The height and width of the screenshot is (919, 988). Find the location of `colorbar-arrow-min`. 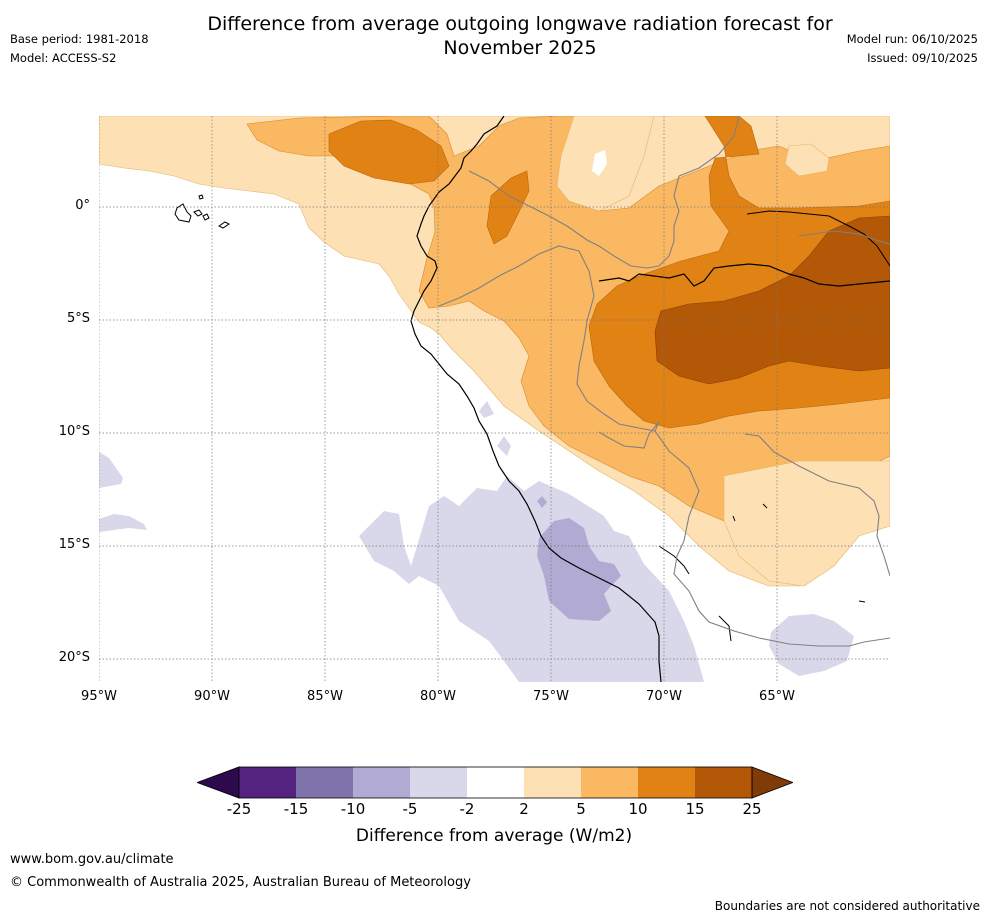

colorbar-arrow-min is located at coordinates (217, 782).